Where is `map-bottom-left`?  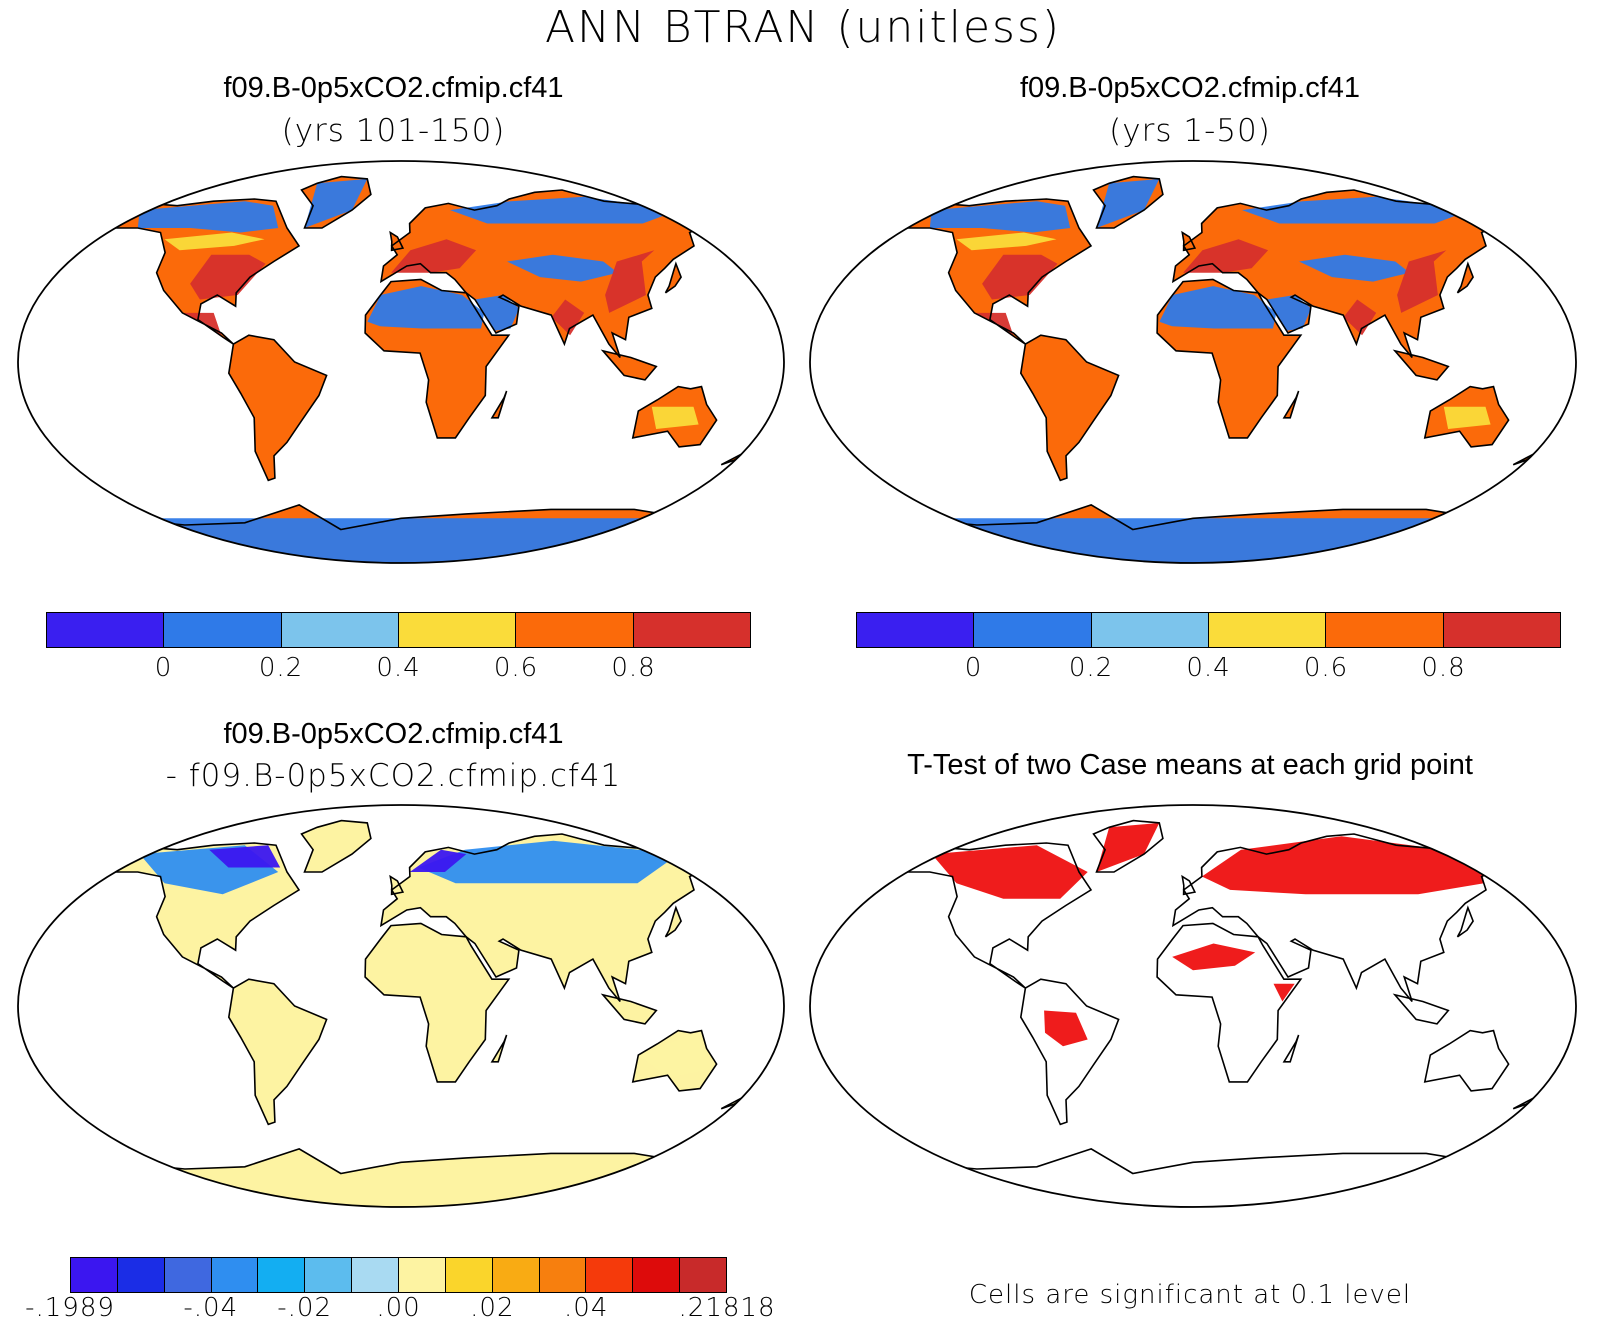 map-bottom-left is located at coordinates (401, 1006).